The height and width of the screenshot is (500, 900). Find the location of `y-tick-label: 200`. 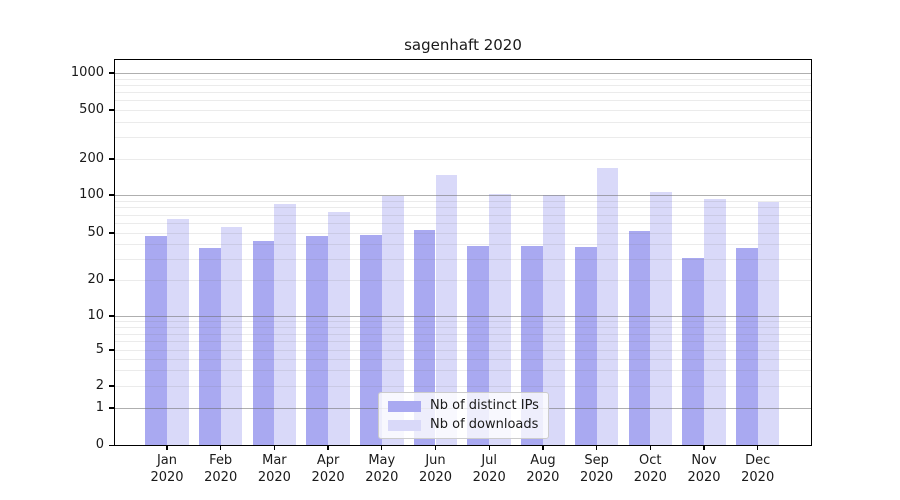

y-tick-label: 200 is located at coordinates (91, 158).